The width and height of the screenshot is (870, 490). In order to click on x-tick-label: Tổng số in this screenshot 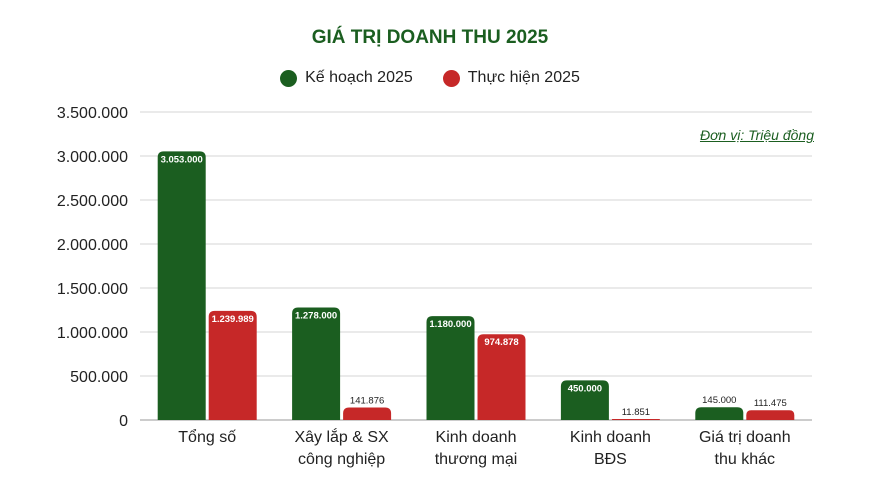, I will do `click(207, 437)`.